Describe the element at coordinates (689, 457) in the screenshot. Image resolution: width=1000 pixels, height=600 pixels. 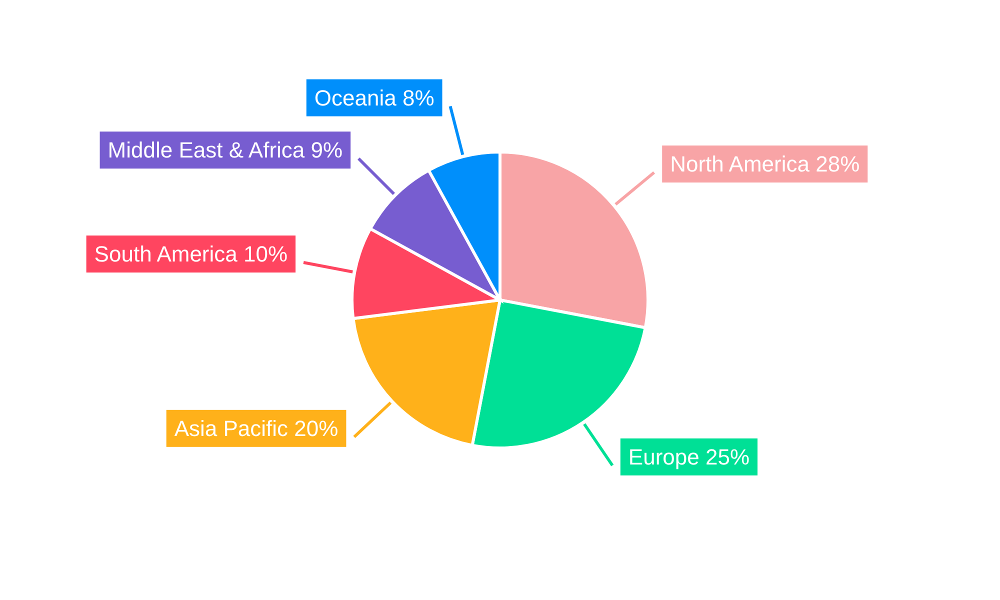
I see `slice-label: Europe 25%` at that location.